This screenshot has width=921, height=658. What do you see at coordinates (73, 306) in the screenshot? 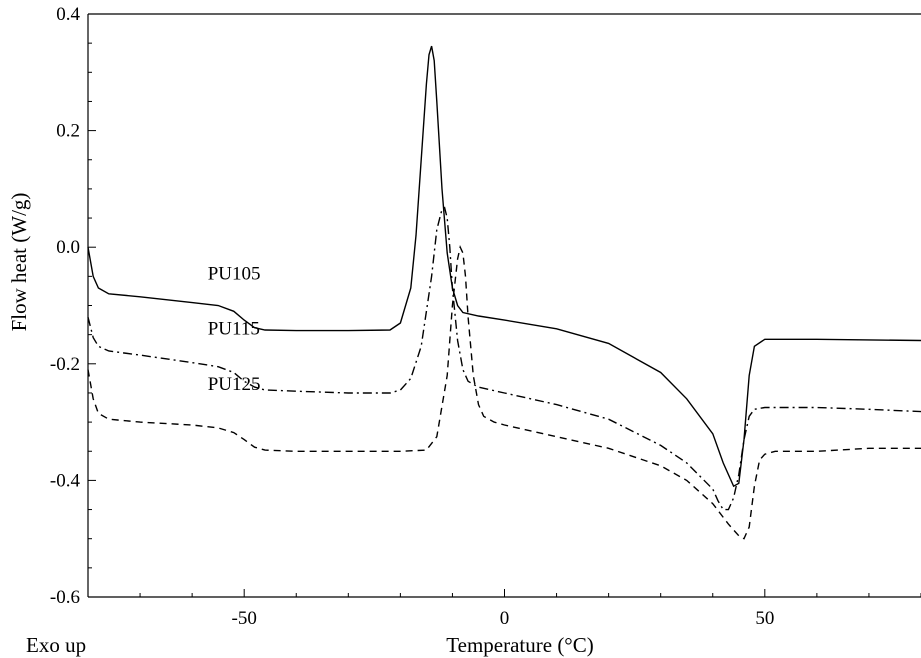
I see `y-axis-ticks: -0.6 -0.4 -0.2 0.0 0.2 0.4` at bounding box center [73, 306].